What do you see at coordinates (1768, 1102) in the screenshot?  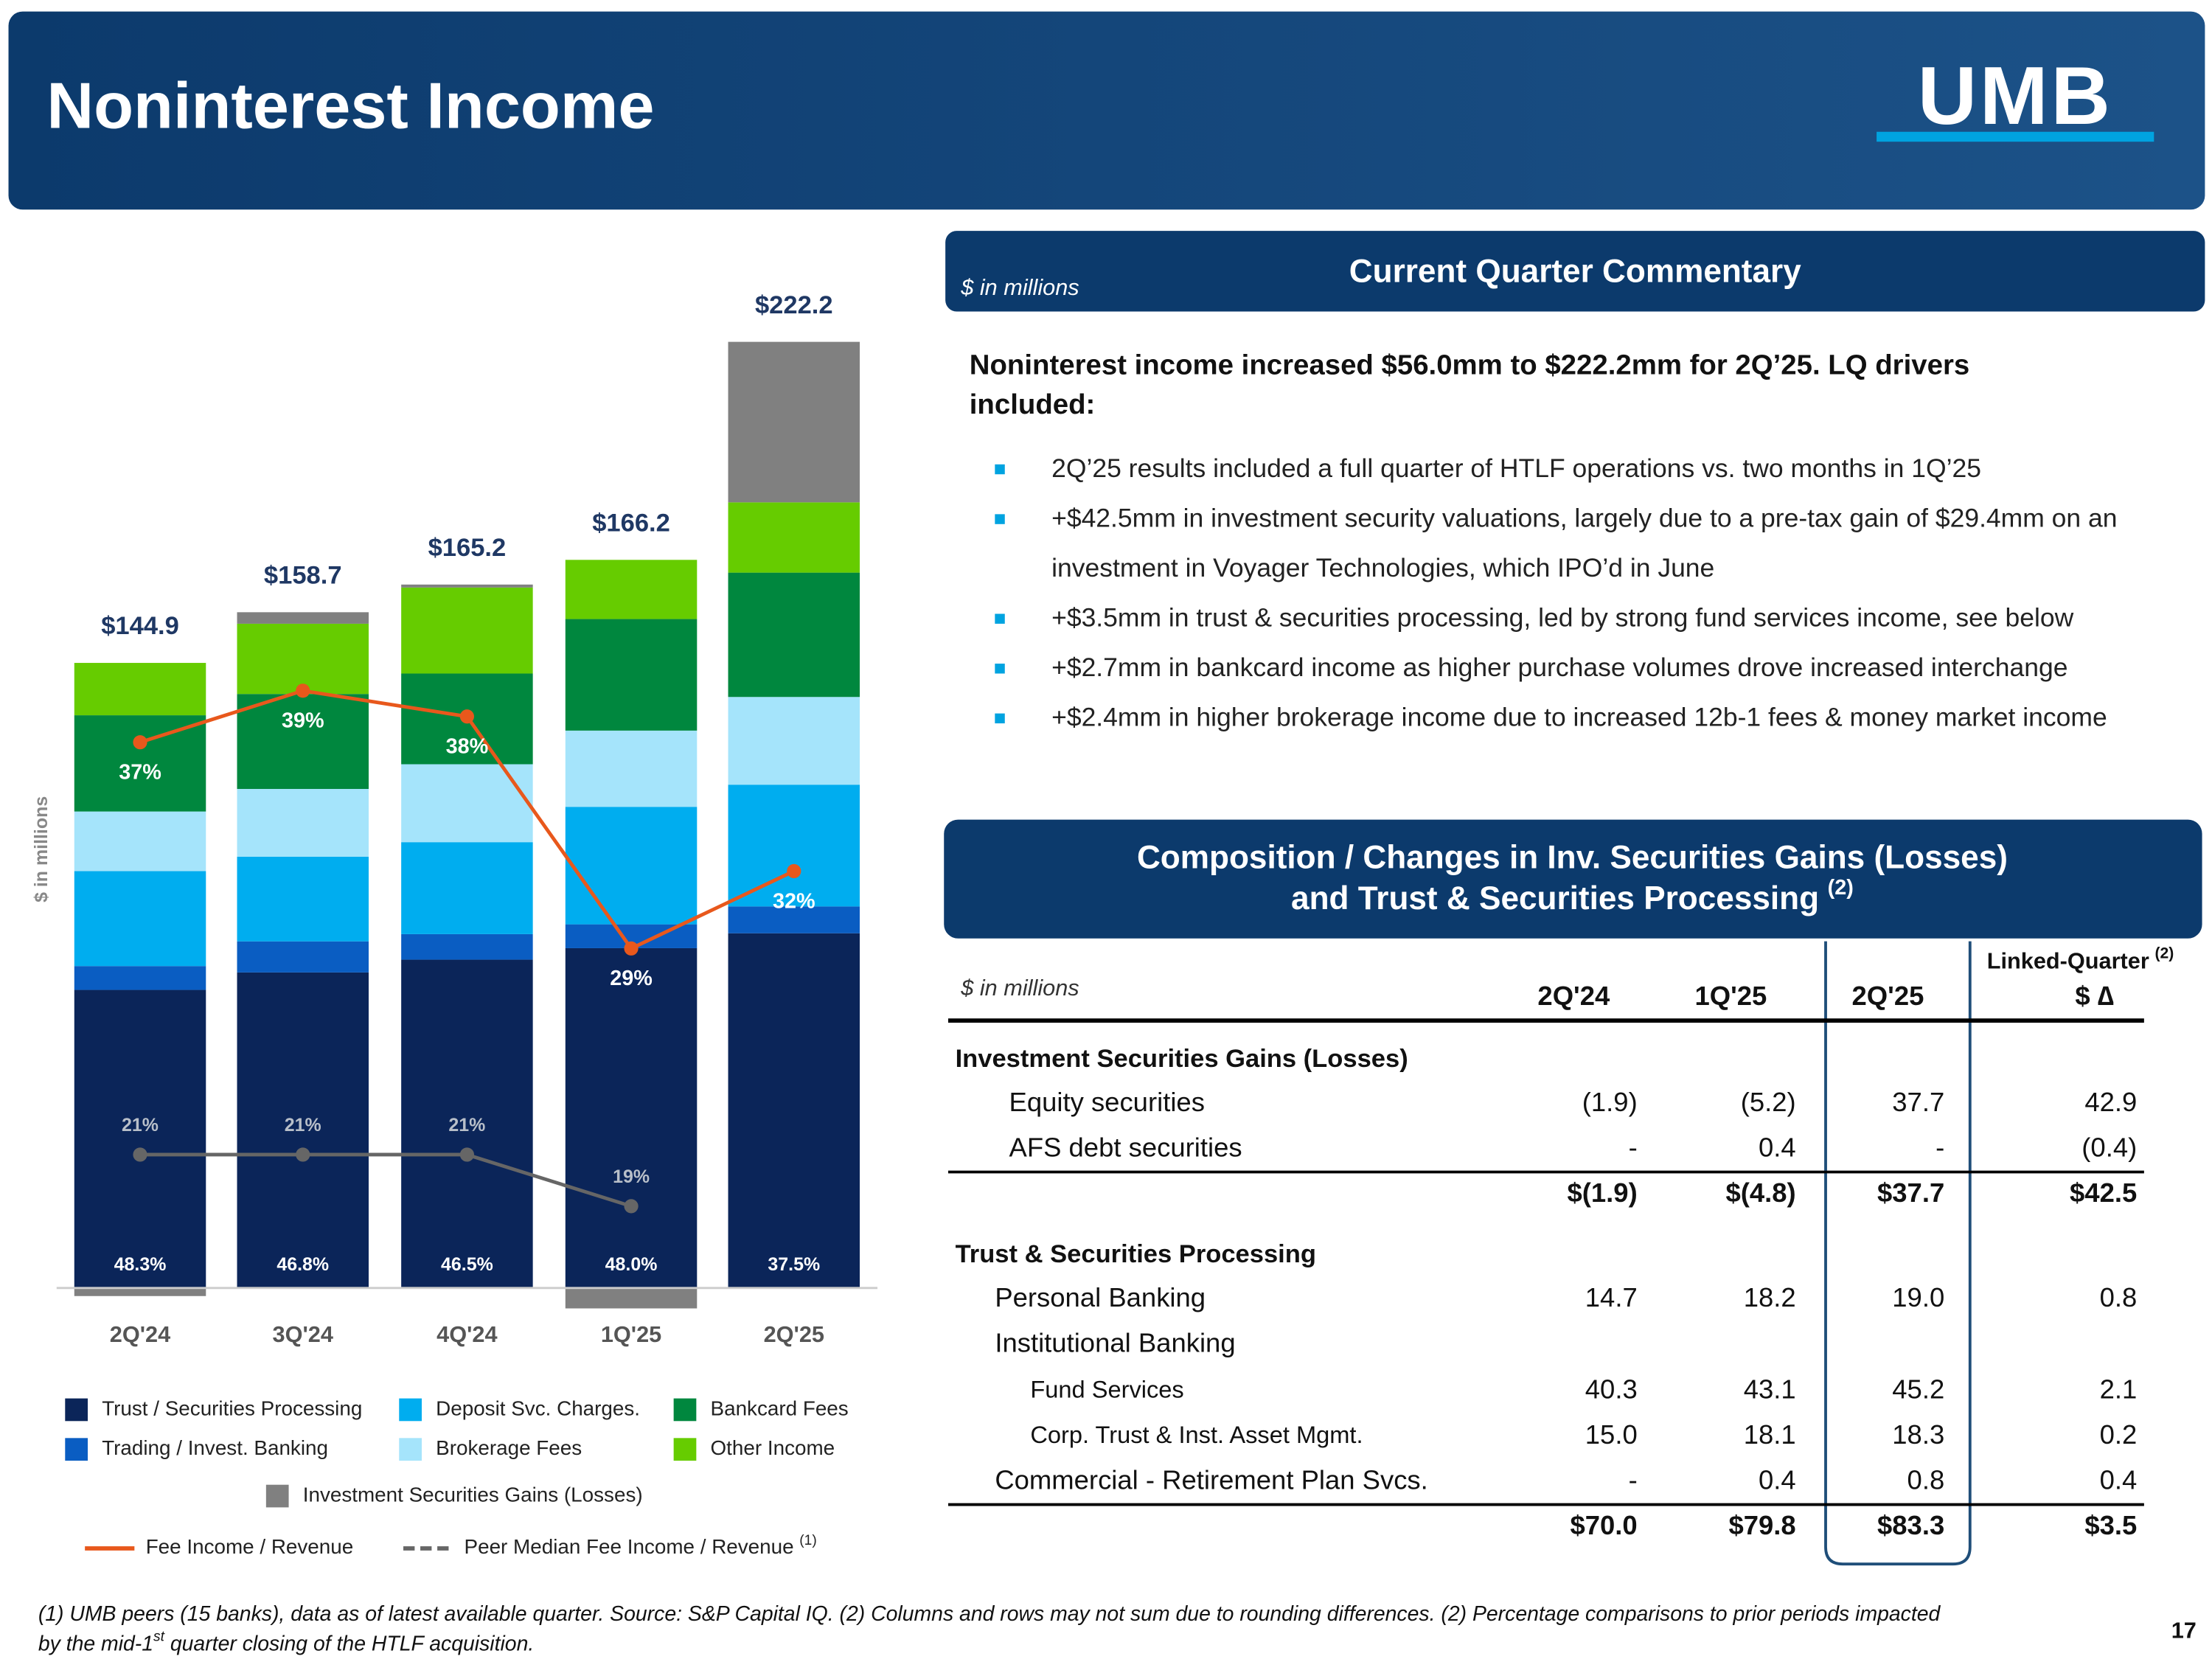 I see `table-cell: (5.2)` at bounding box center [1768, 1102].